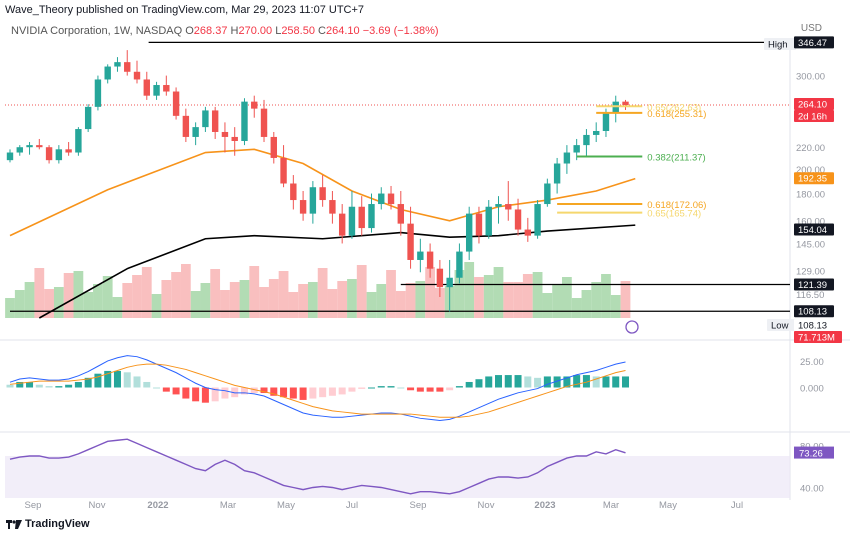 The image size is (850, 537). What do you see at coordinates (812, 117) in the screenshot?
I see `price-badge-label: 2d 16h` at bounding box center [812, 117].